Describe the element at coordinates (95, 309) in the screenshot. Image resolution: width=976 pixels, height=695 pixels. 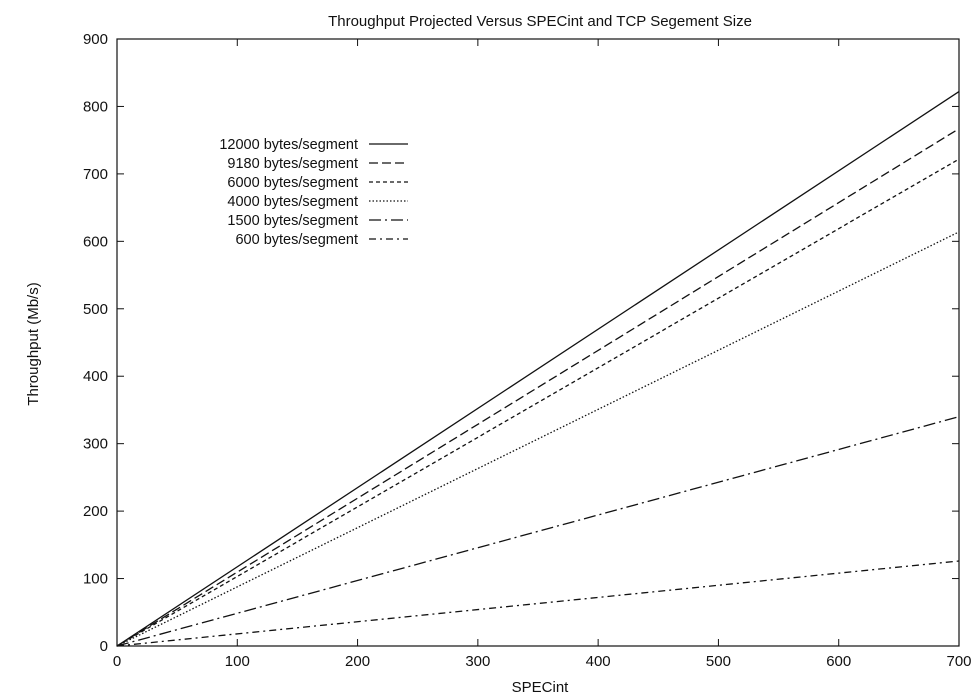
I see `y-tick-label: 500` at that location.